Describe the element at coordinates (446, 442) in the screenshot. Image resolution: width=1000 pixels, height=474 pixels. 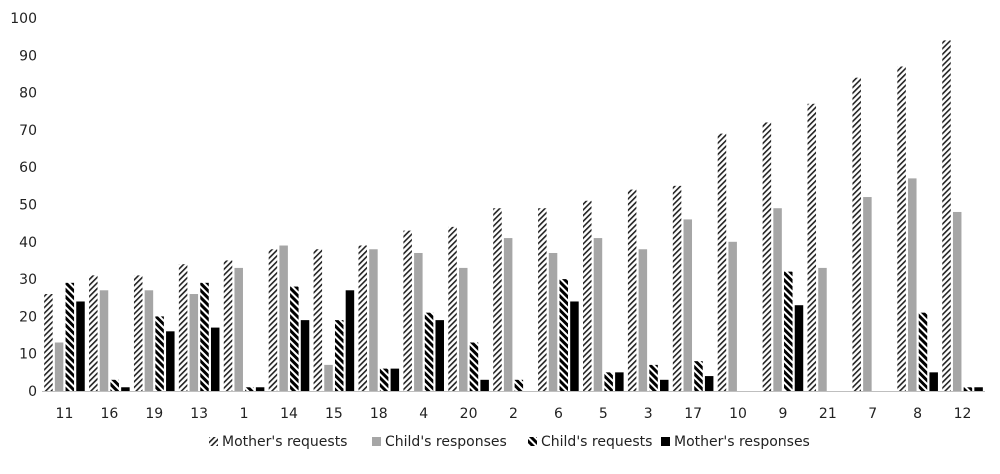
I see `legend-label: Child's responses` at that location.